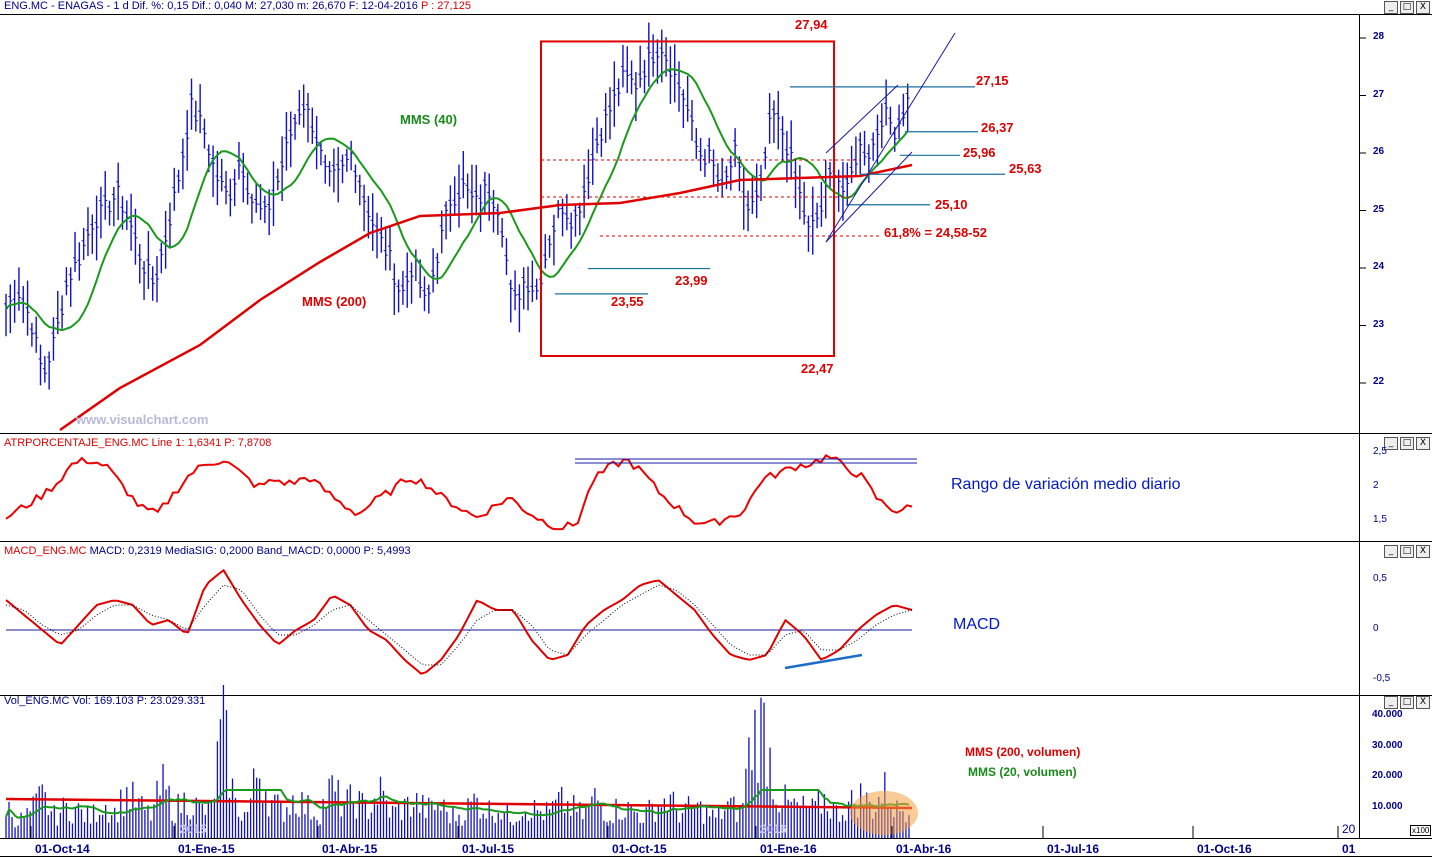  What do you see at coordinates (457, 804) in the screenshot?
I see `vol-mms20-line` at bounding box center [457, 804].